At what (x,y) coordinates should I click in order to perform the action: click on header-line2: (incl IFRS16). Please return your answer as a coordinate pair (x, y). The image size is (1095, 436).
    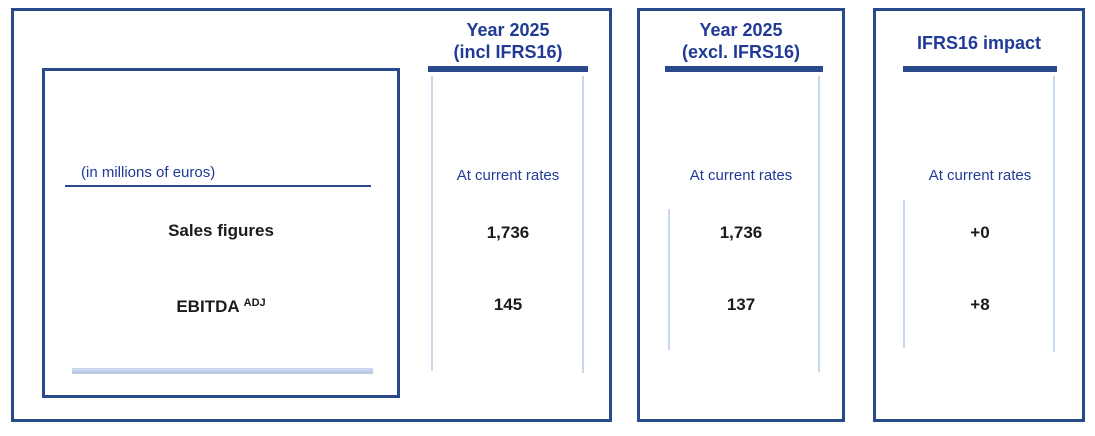
    Looking at the image, I should click on (508, 52).